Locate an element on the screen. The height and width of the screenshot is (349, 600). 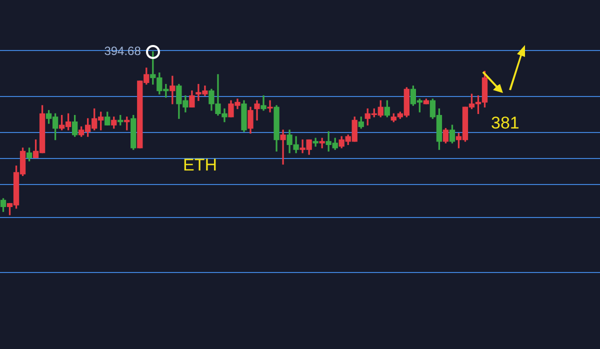
annotation: ETH is located at coordinates (200, 165).